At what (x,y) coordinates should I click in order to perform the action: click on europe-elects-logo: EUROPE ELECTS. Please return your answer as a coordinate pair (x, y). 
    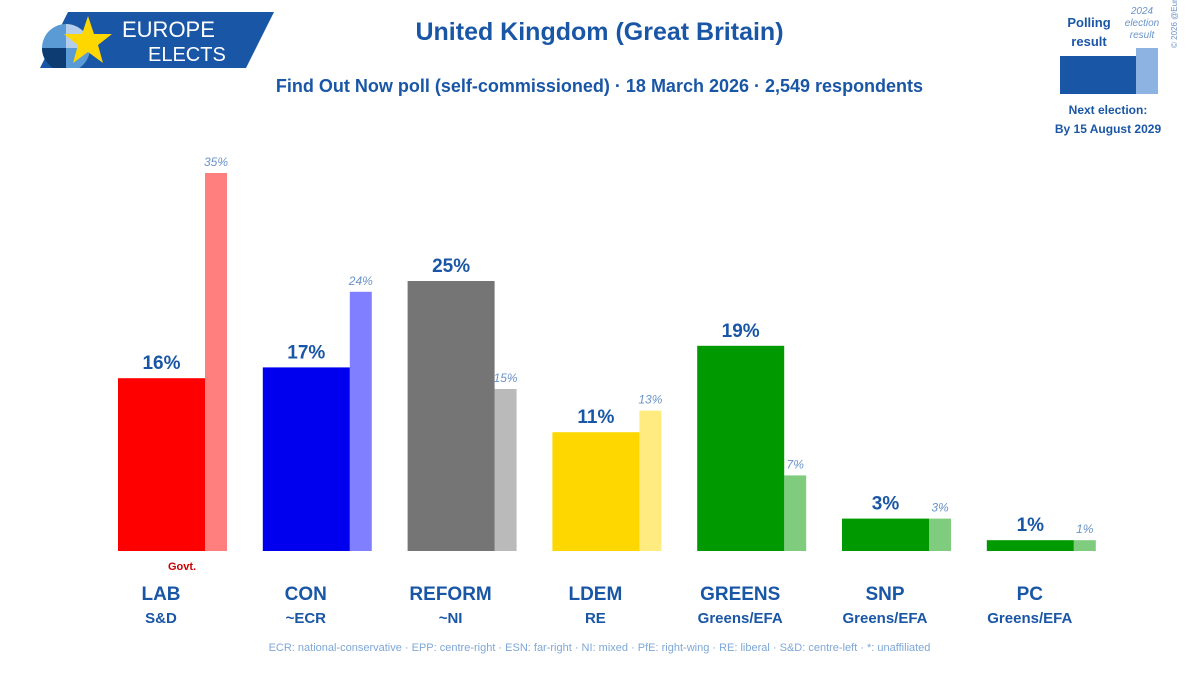
    Looking at the image, I should click on (157, 40).